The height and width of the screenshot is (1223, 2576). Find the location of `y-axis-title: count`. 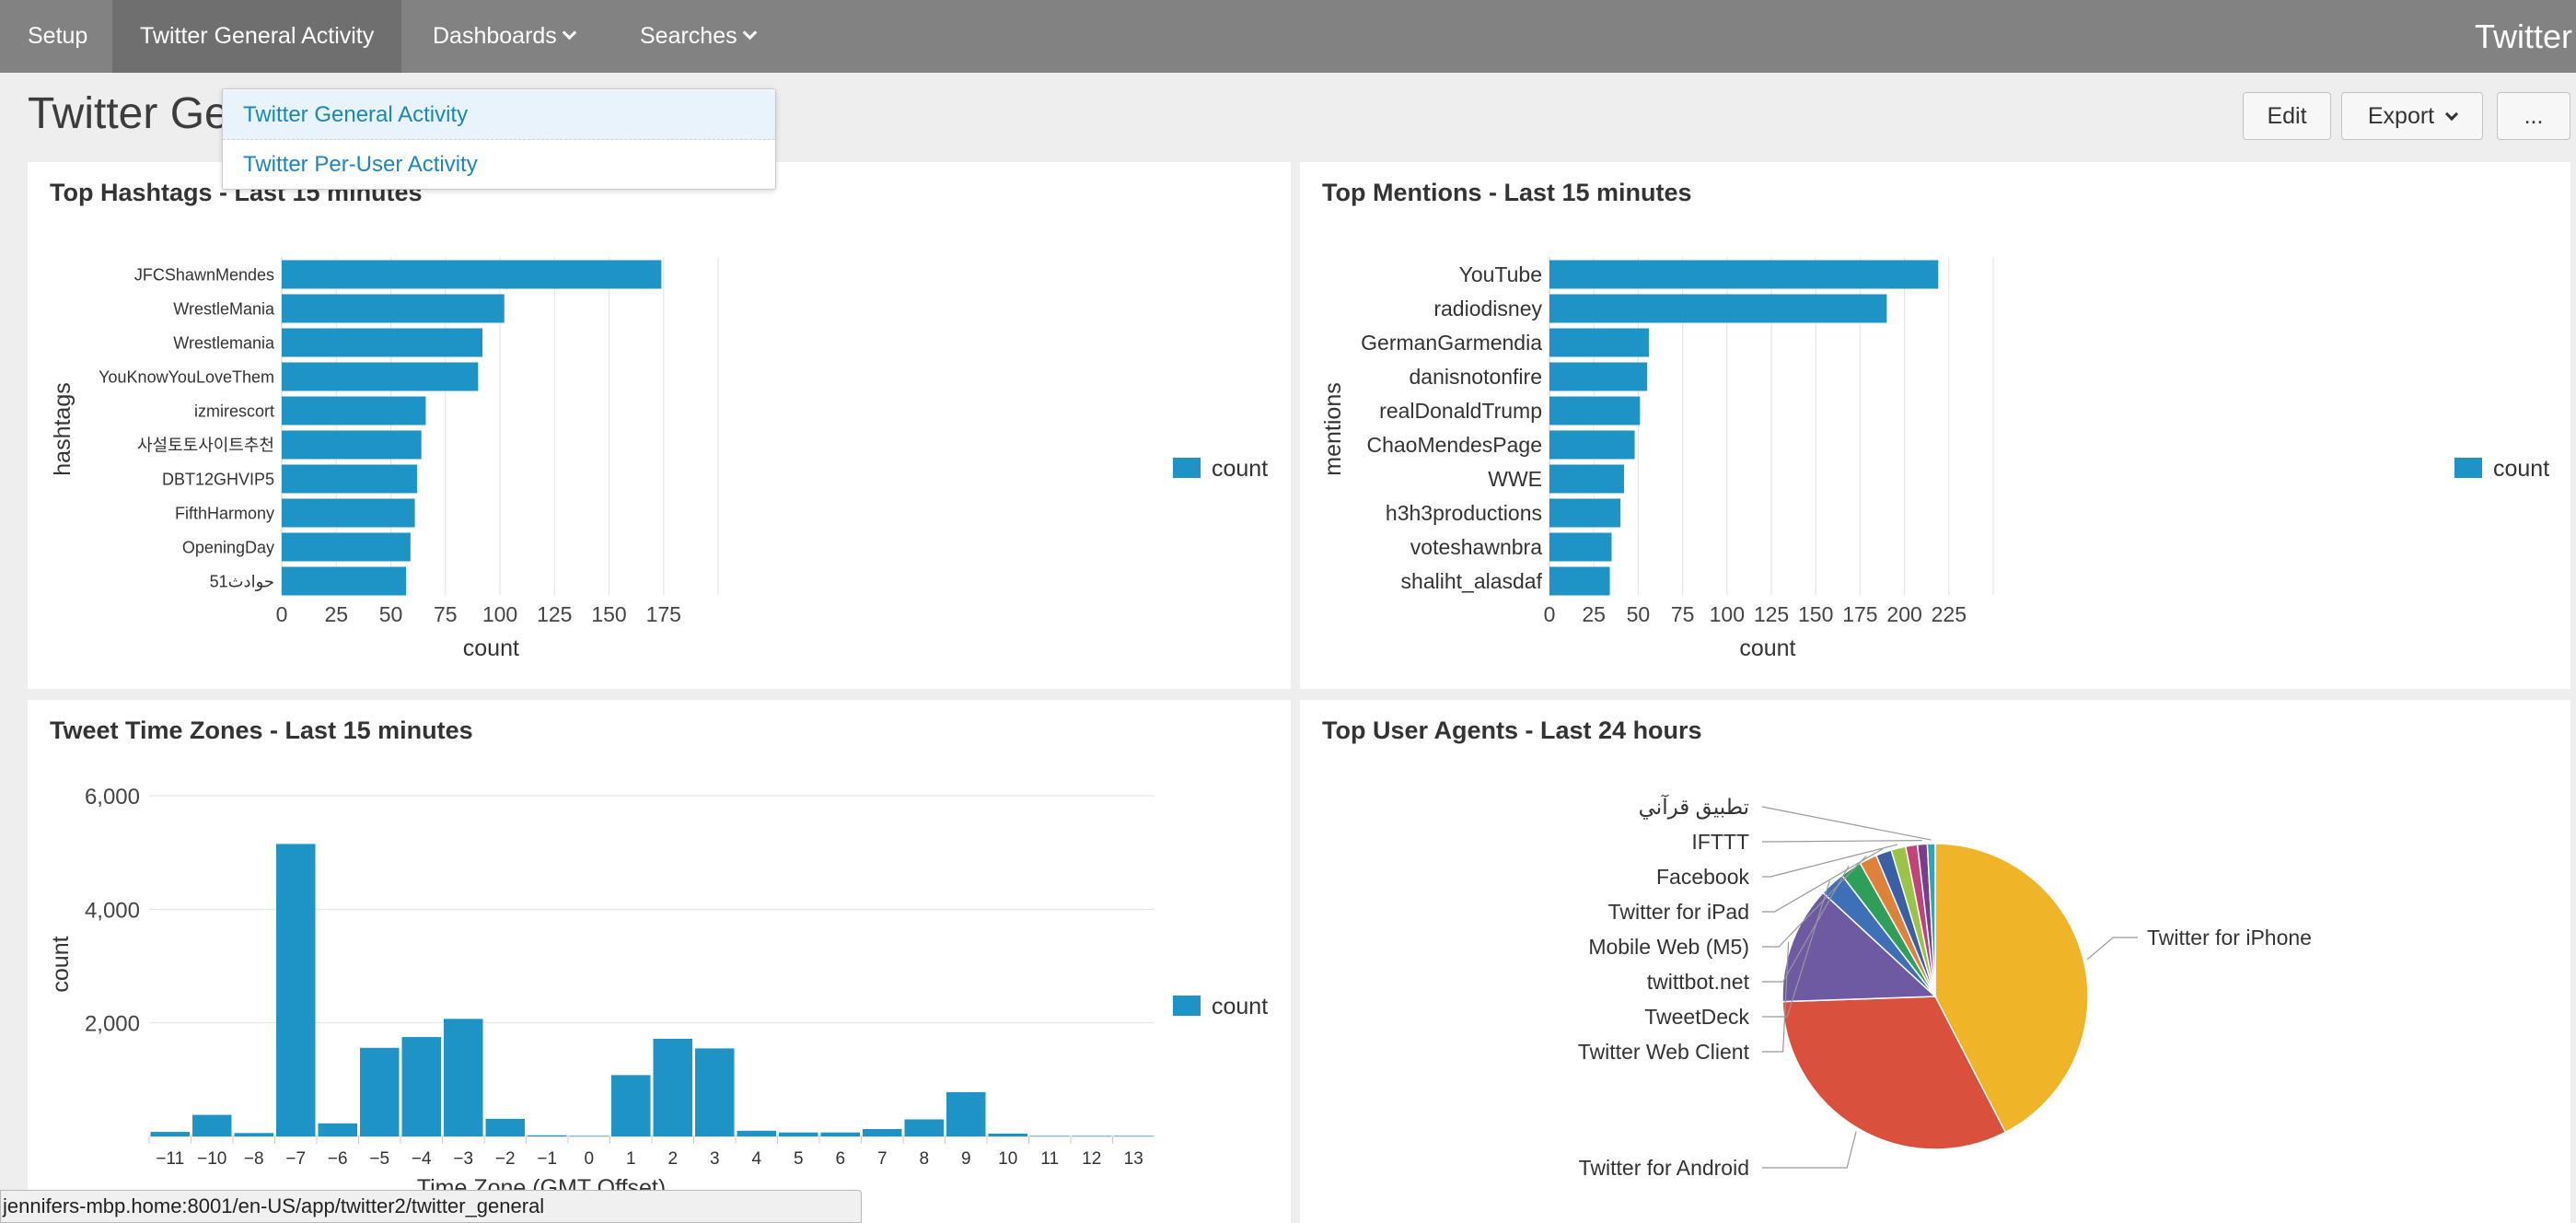

y-axis-title: count is located at coordinates (61, 964).